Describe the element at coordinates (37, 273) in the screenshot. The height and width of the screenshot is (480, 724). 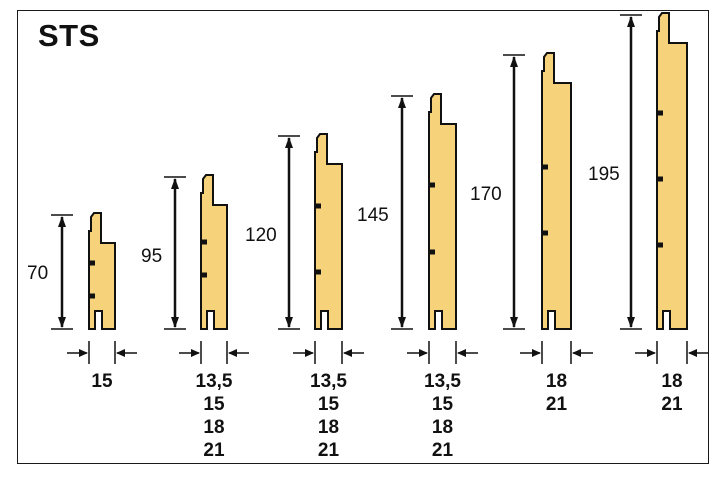
I see `height-label: 70` at that location.